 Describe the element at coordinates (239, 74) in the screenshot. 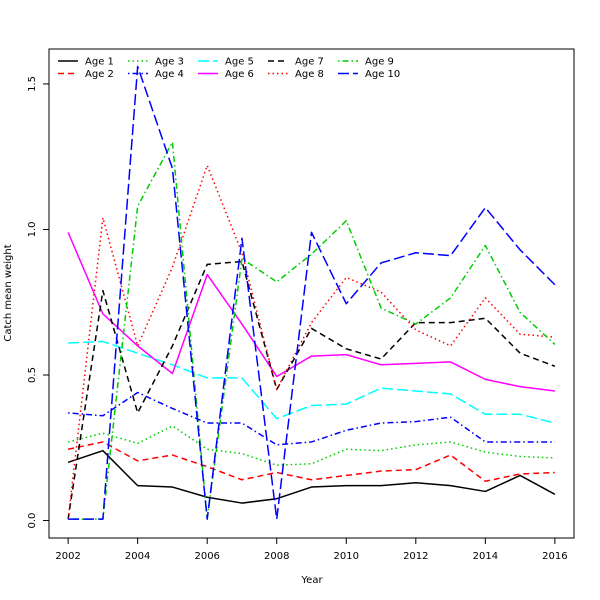

I see `legend-label: Age 6` at that location.